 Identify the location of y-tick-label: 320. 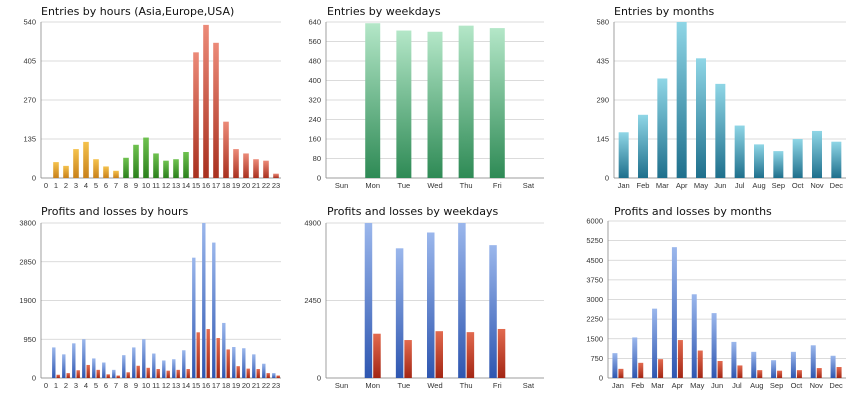
(314, 100).